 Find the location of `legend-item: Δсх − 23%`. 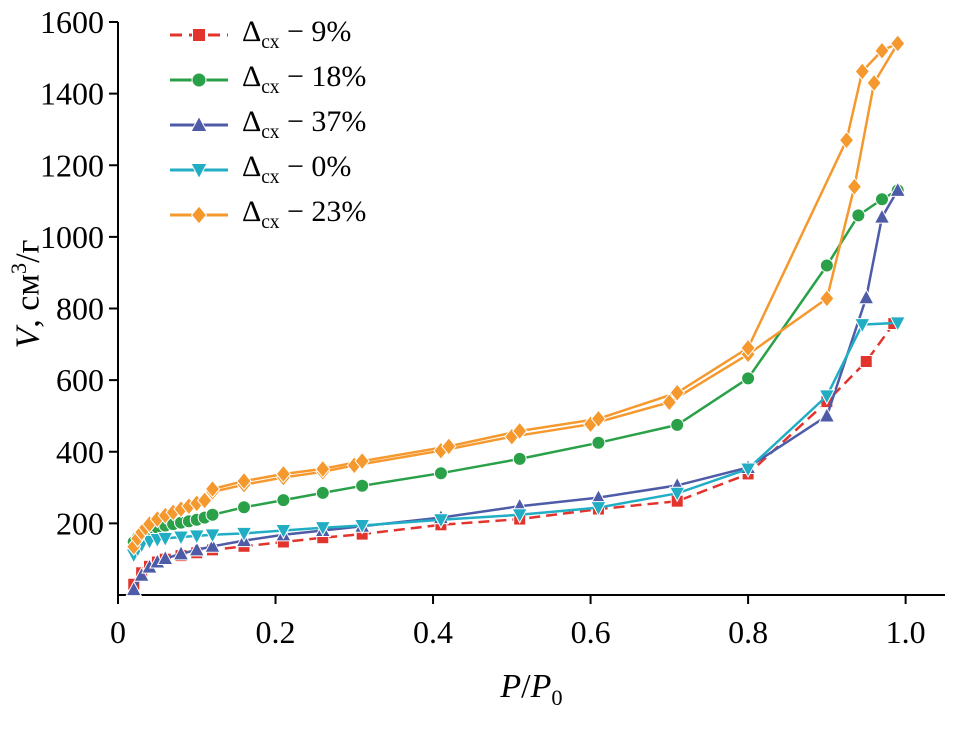

legend-item: Δсх − 23% is located at coordinates (267, 214).